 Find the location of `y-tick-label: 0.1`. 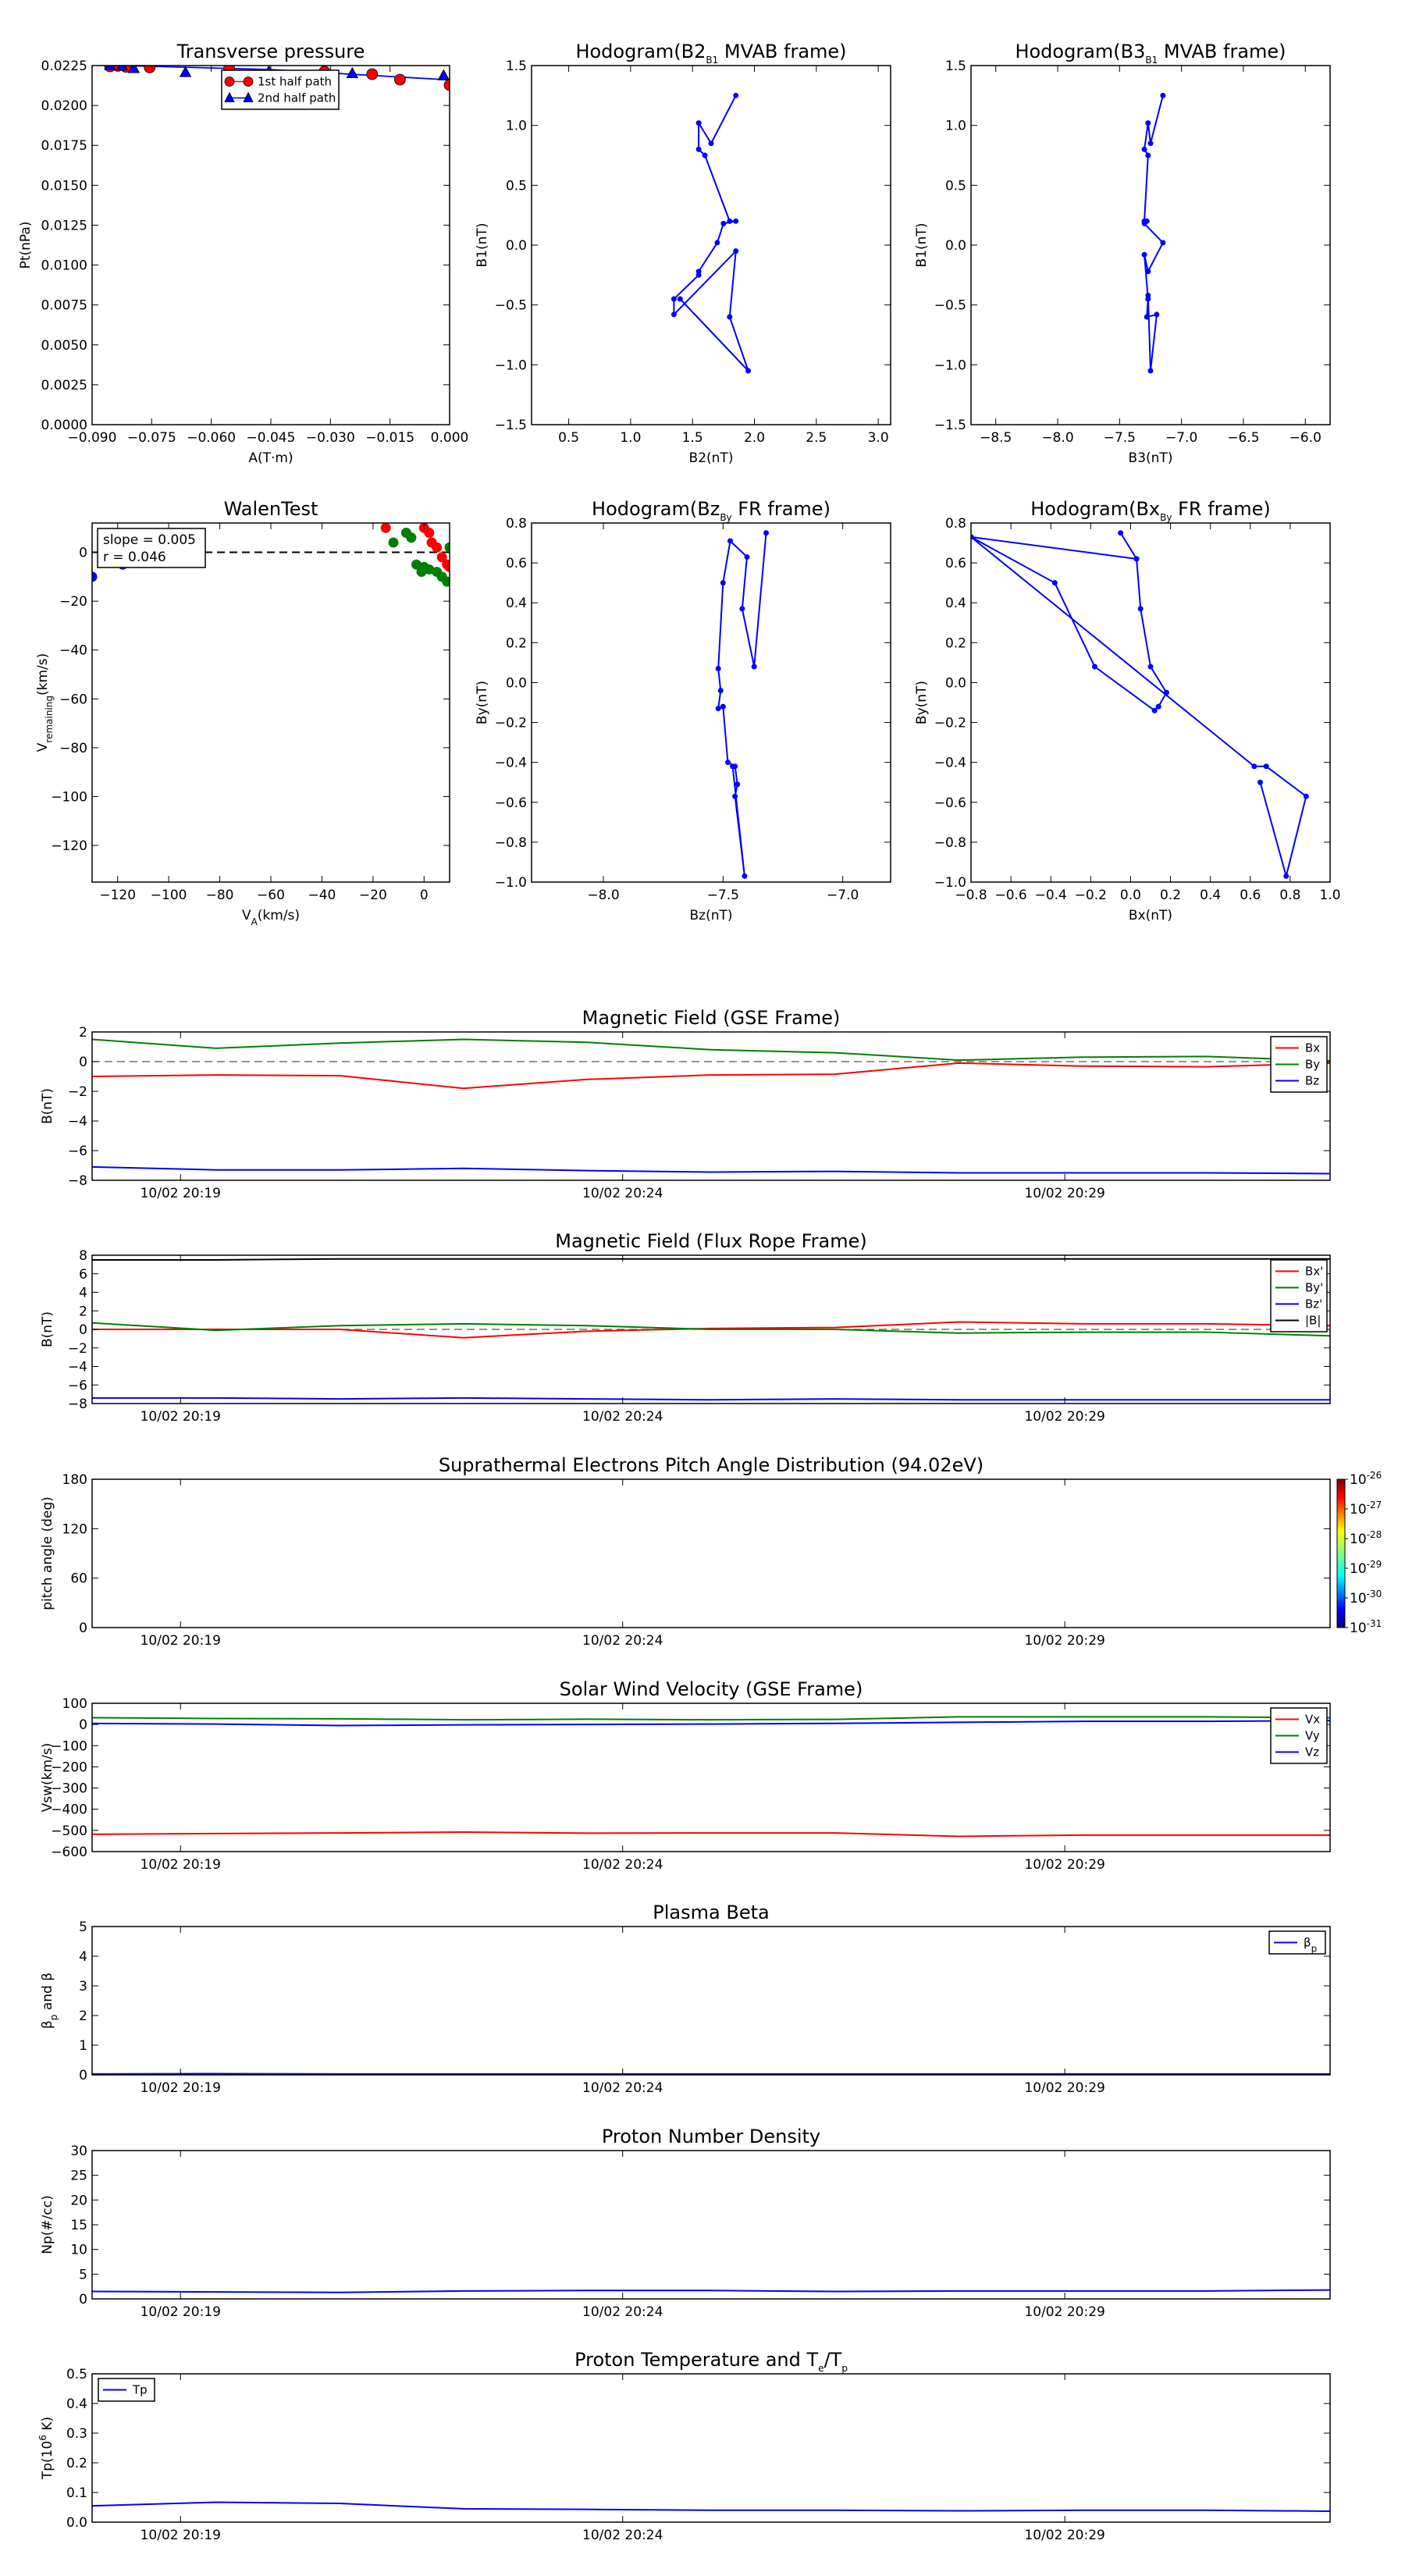

y-tick-label: 0.1 is located at coordinates (76, 2493).